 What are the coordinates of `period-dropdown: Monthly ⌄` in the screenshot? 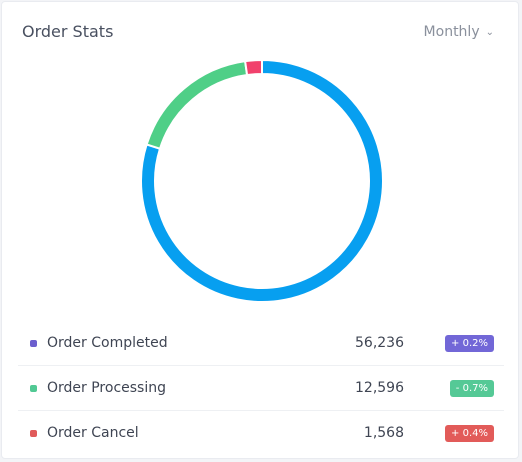 It's located at (459, 32).